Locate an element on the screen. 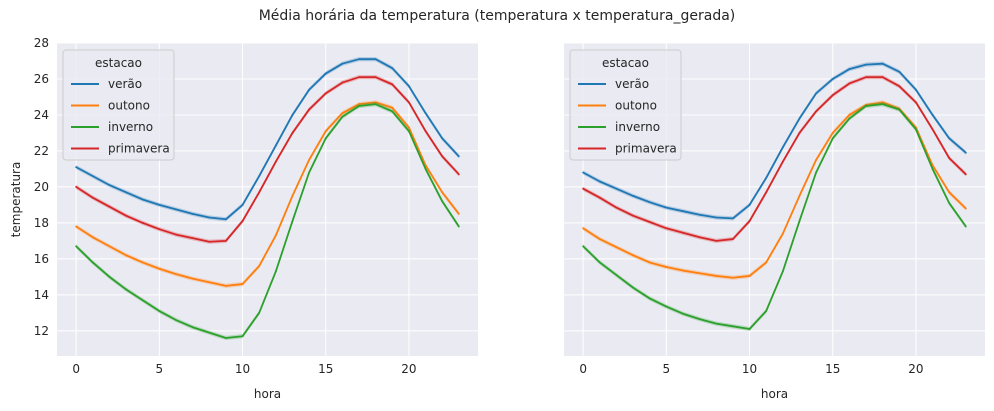 This screenshot has width=994, height=411. x-tick-label: 10 is located at coordinates (242, 369).